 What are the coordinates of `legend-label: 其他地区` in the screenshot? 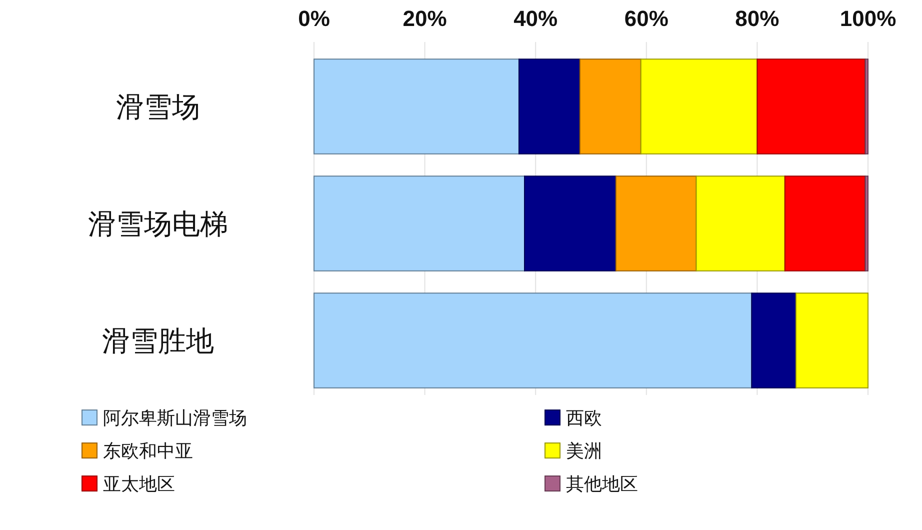 It's located at (602, 484).